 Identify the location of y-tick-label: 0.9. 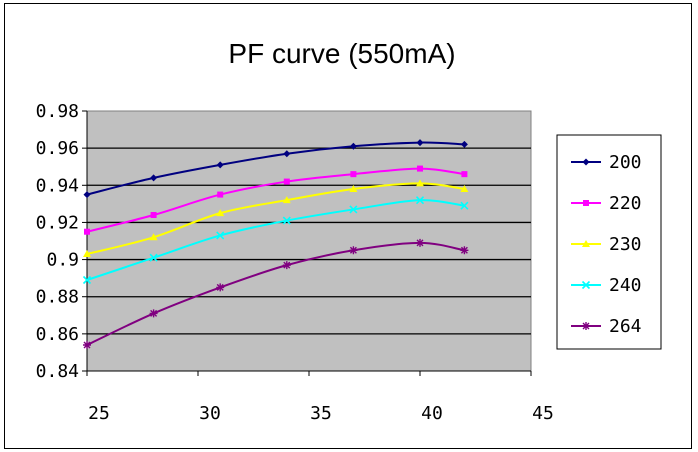
(62, 260).